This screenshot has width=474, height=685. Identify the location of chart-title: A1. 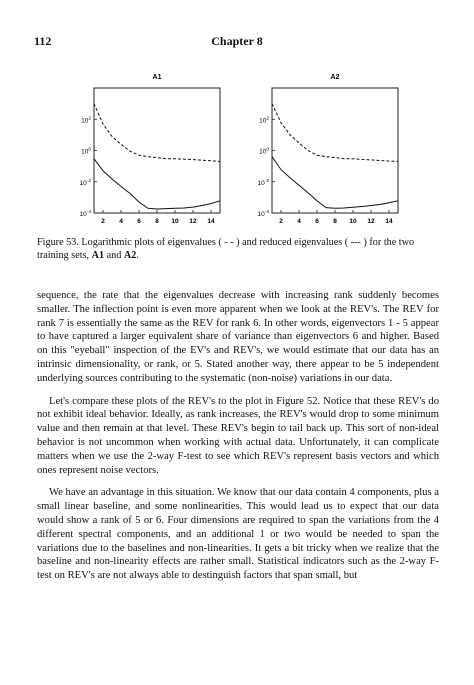
(157, 77).